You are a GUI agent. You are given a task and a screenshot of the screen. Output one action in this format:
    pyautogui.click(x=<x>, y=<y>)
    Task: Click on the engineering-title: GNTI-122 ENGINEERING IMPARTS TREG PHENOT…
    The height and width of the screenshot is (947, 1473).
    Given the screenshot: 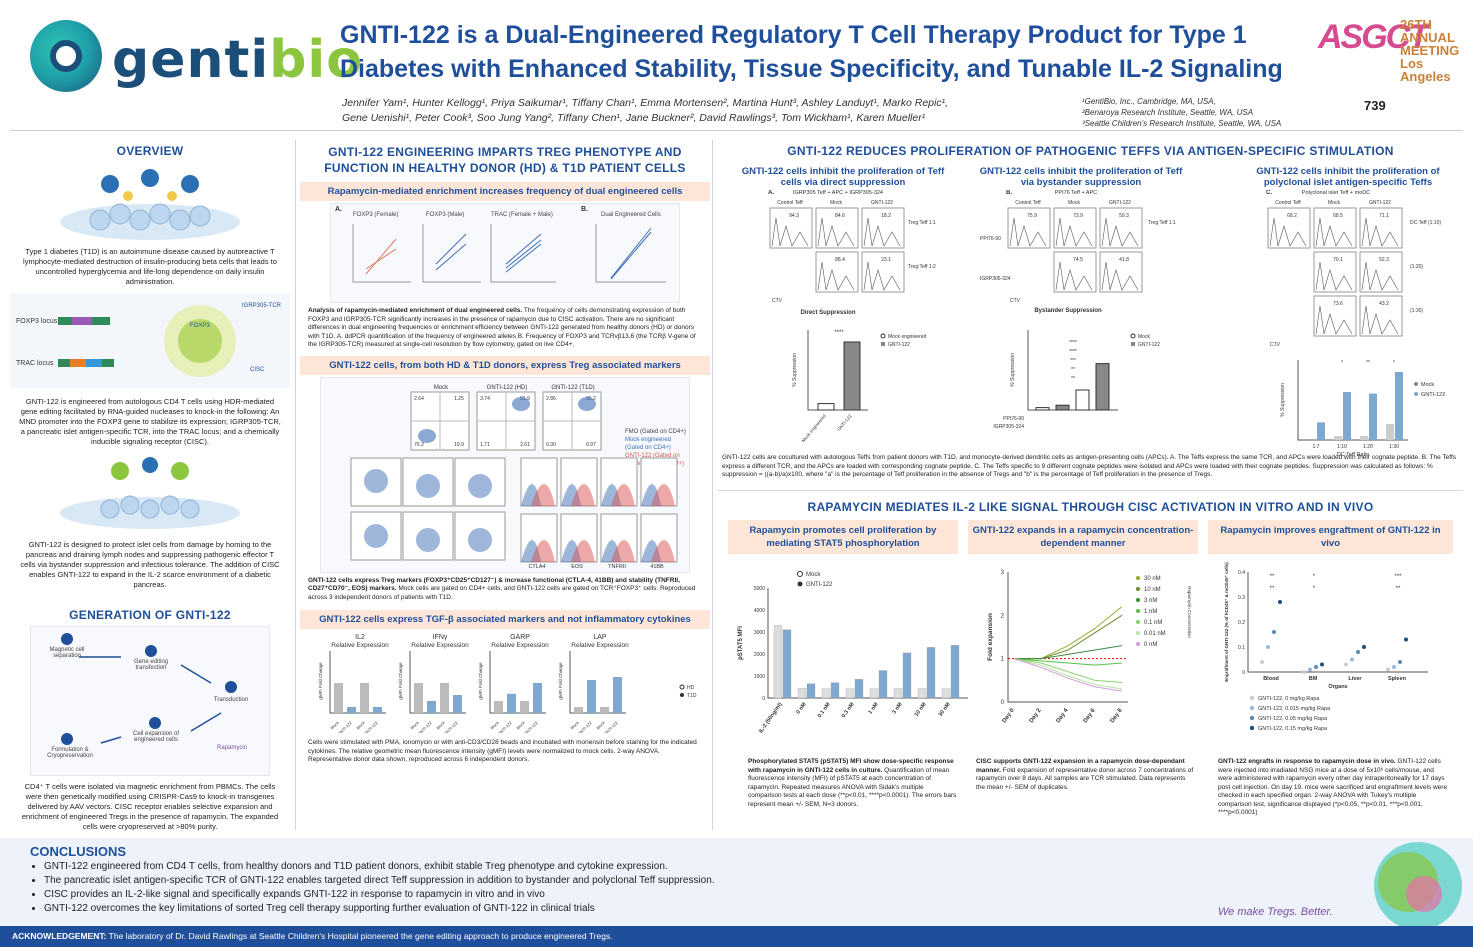 What is the action you would take?
    pyautogui.click(x=505, y=160)
    